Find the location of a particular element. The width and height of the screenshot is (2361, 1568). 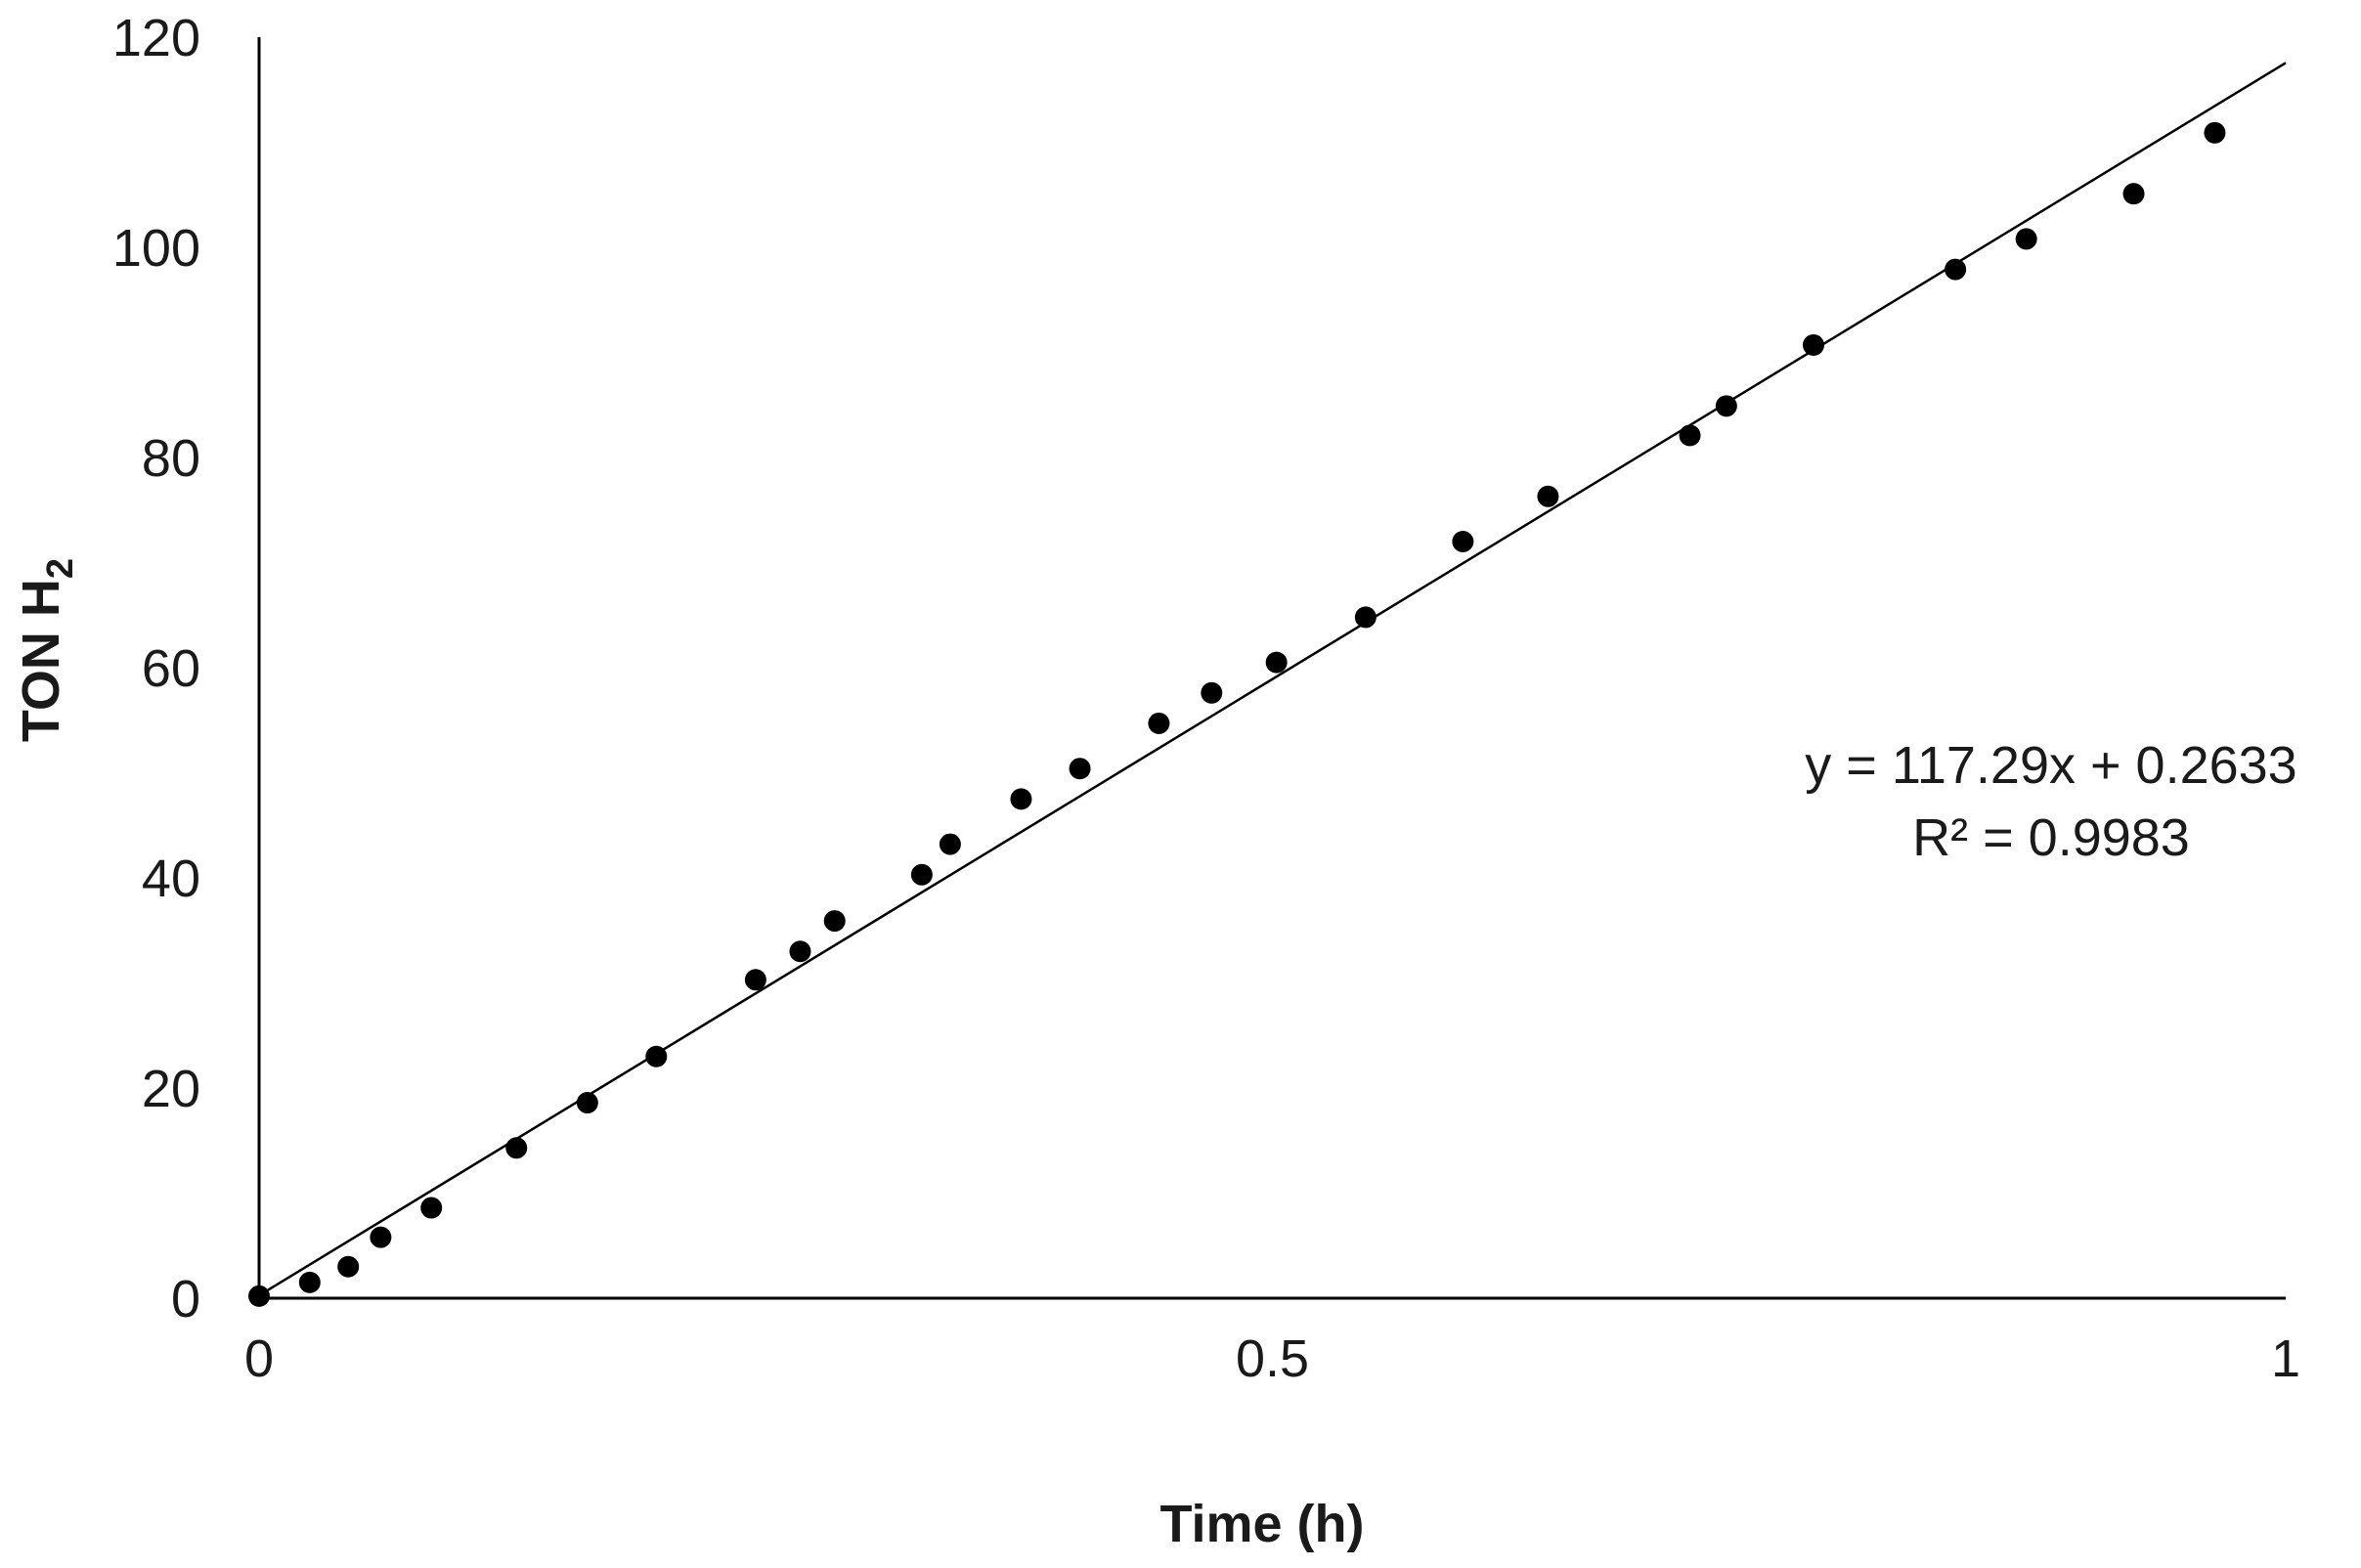

y-tick-label: 0 is located at coordinates (186, 1299).